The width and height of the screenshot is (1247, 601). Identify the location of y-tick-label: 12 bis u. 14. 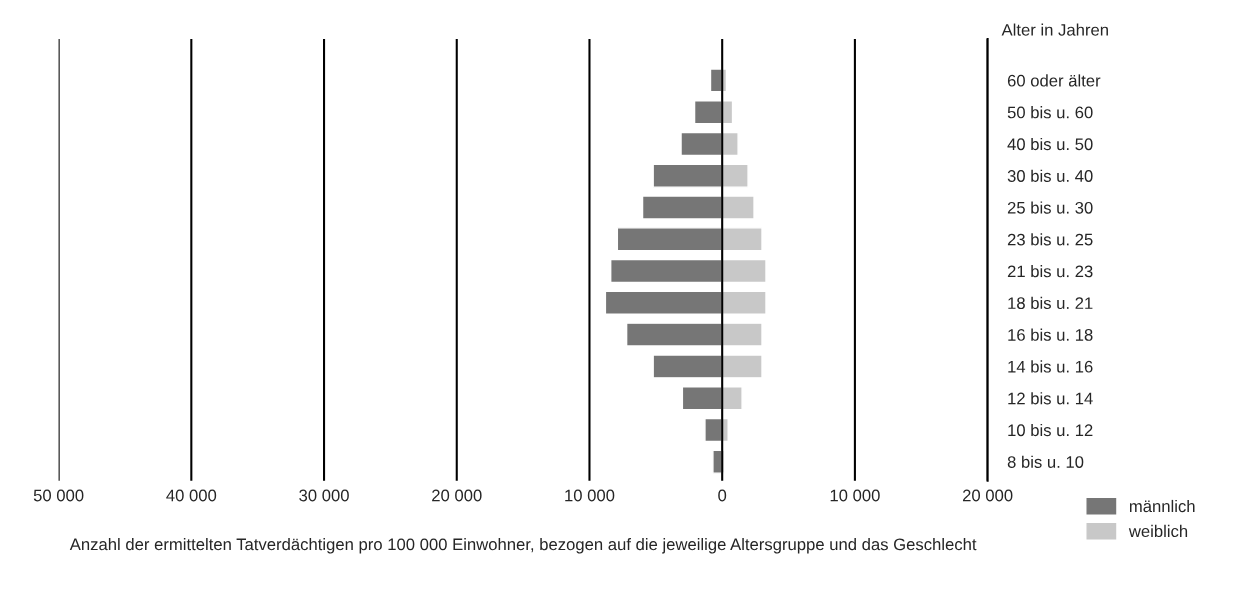
(1050, 398).